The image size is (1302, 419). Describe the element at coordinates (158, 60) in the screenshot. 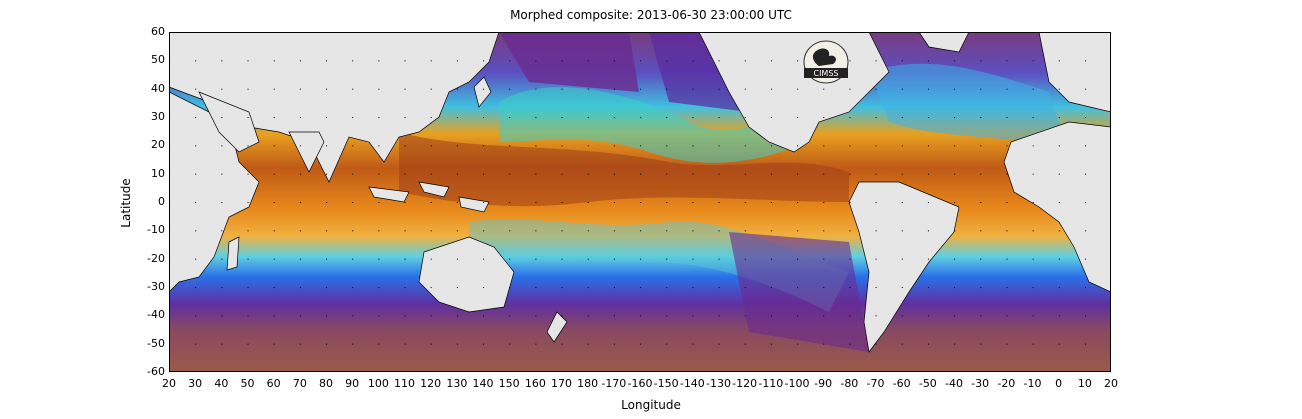

I see `y-tick-label: 50` at that location.